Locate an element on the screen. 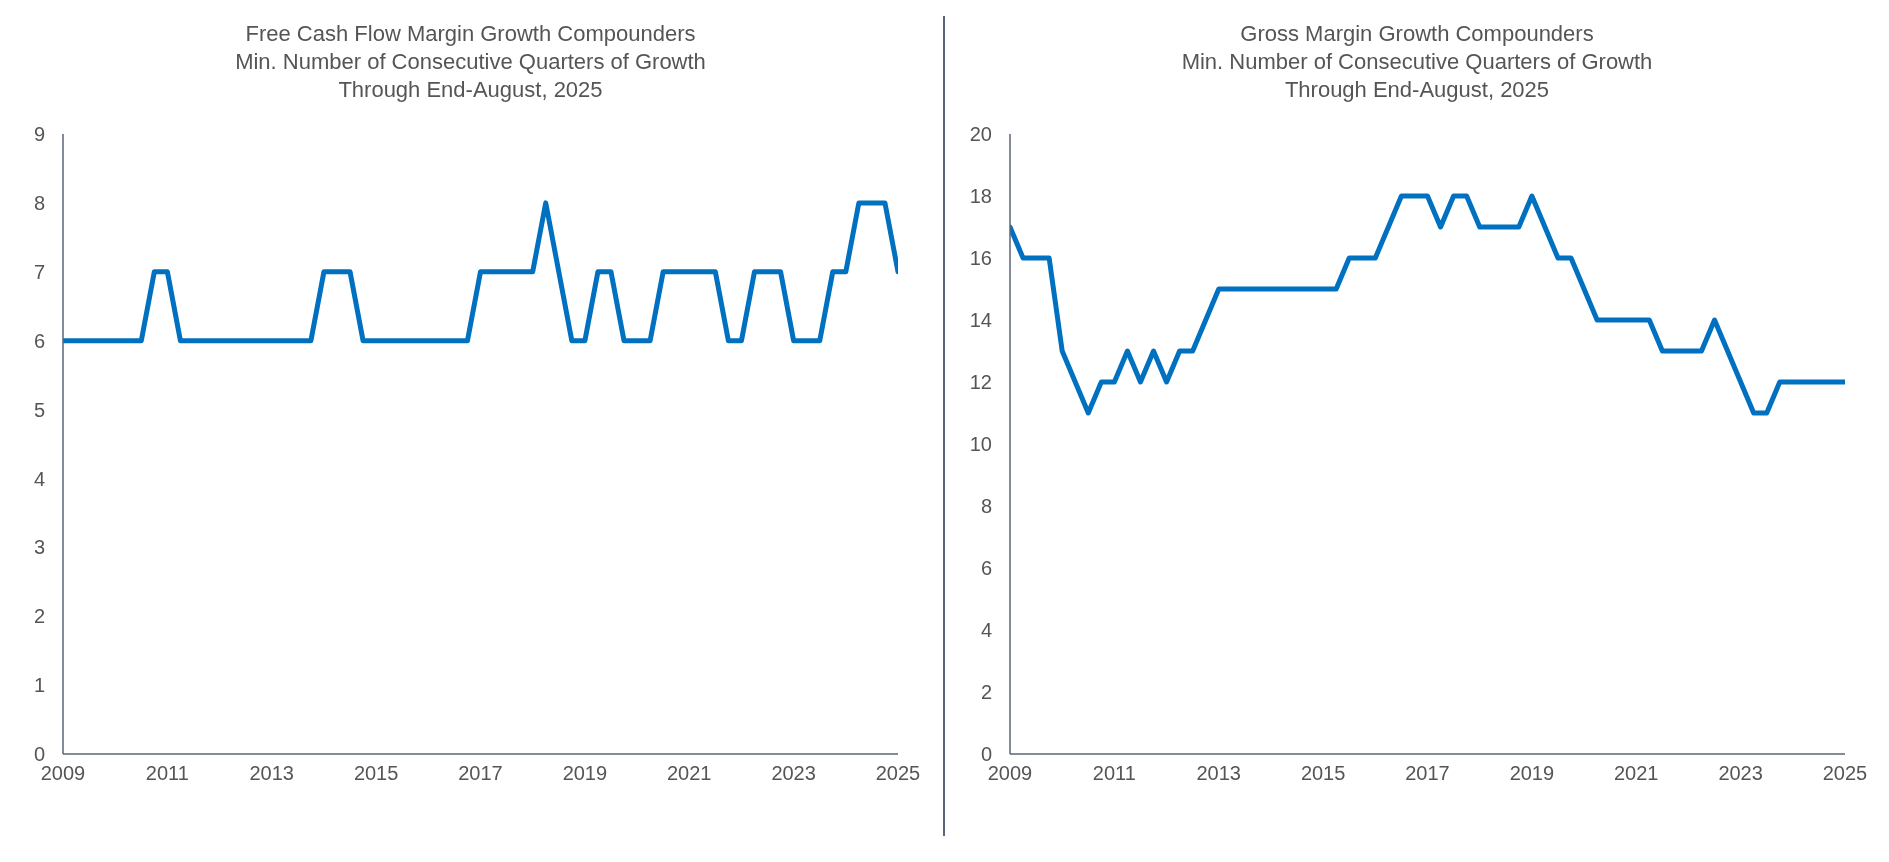  y-tick-label: 9 is located at coordinates (39, 134).